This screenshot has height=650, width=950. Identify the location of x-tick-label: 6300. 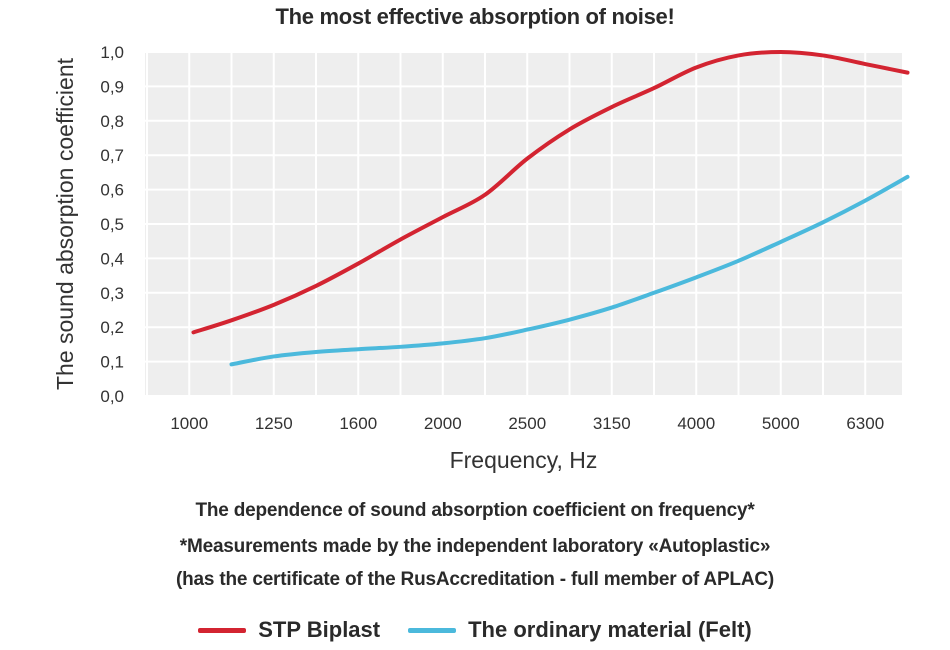
(865, 423).